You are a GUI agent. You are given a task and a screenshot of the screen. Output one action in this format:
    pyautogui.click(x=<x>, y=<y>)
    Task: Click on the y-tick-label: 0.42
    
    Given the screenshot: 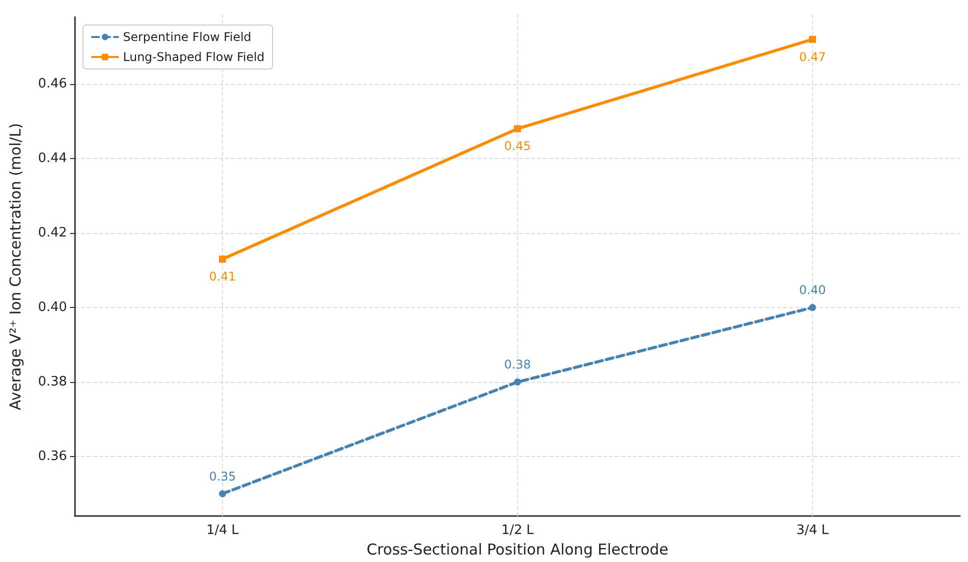 What is the action you would take?
    pyautogui.click(x=52, y=233)
    